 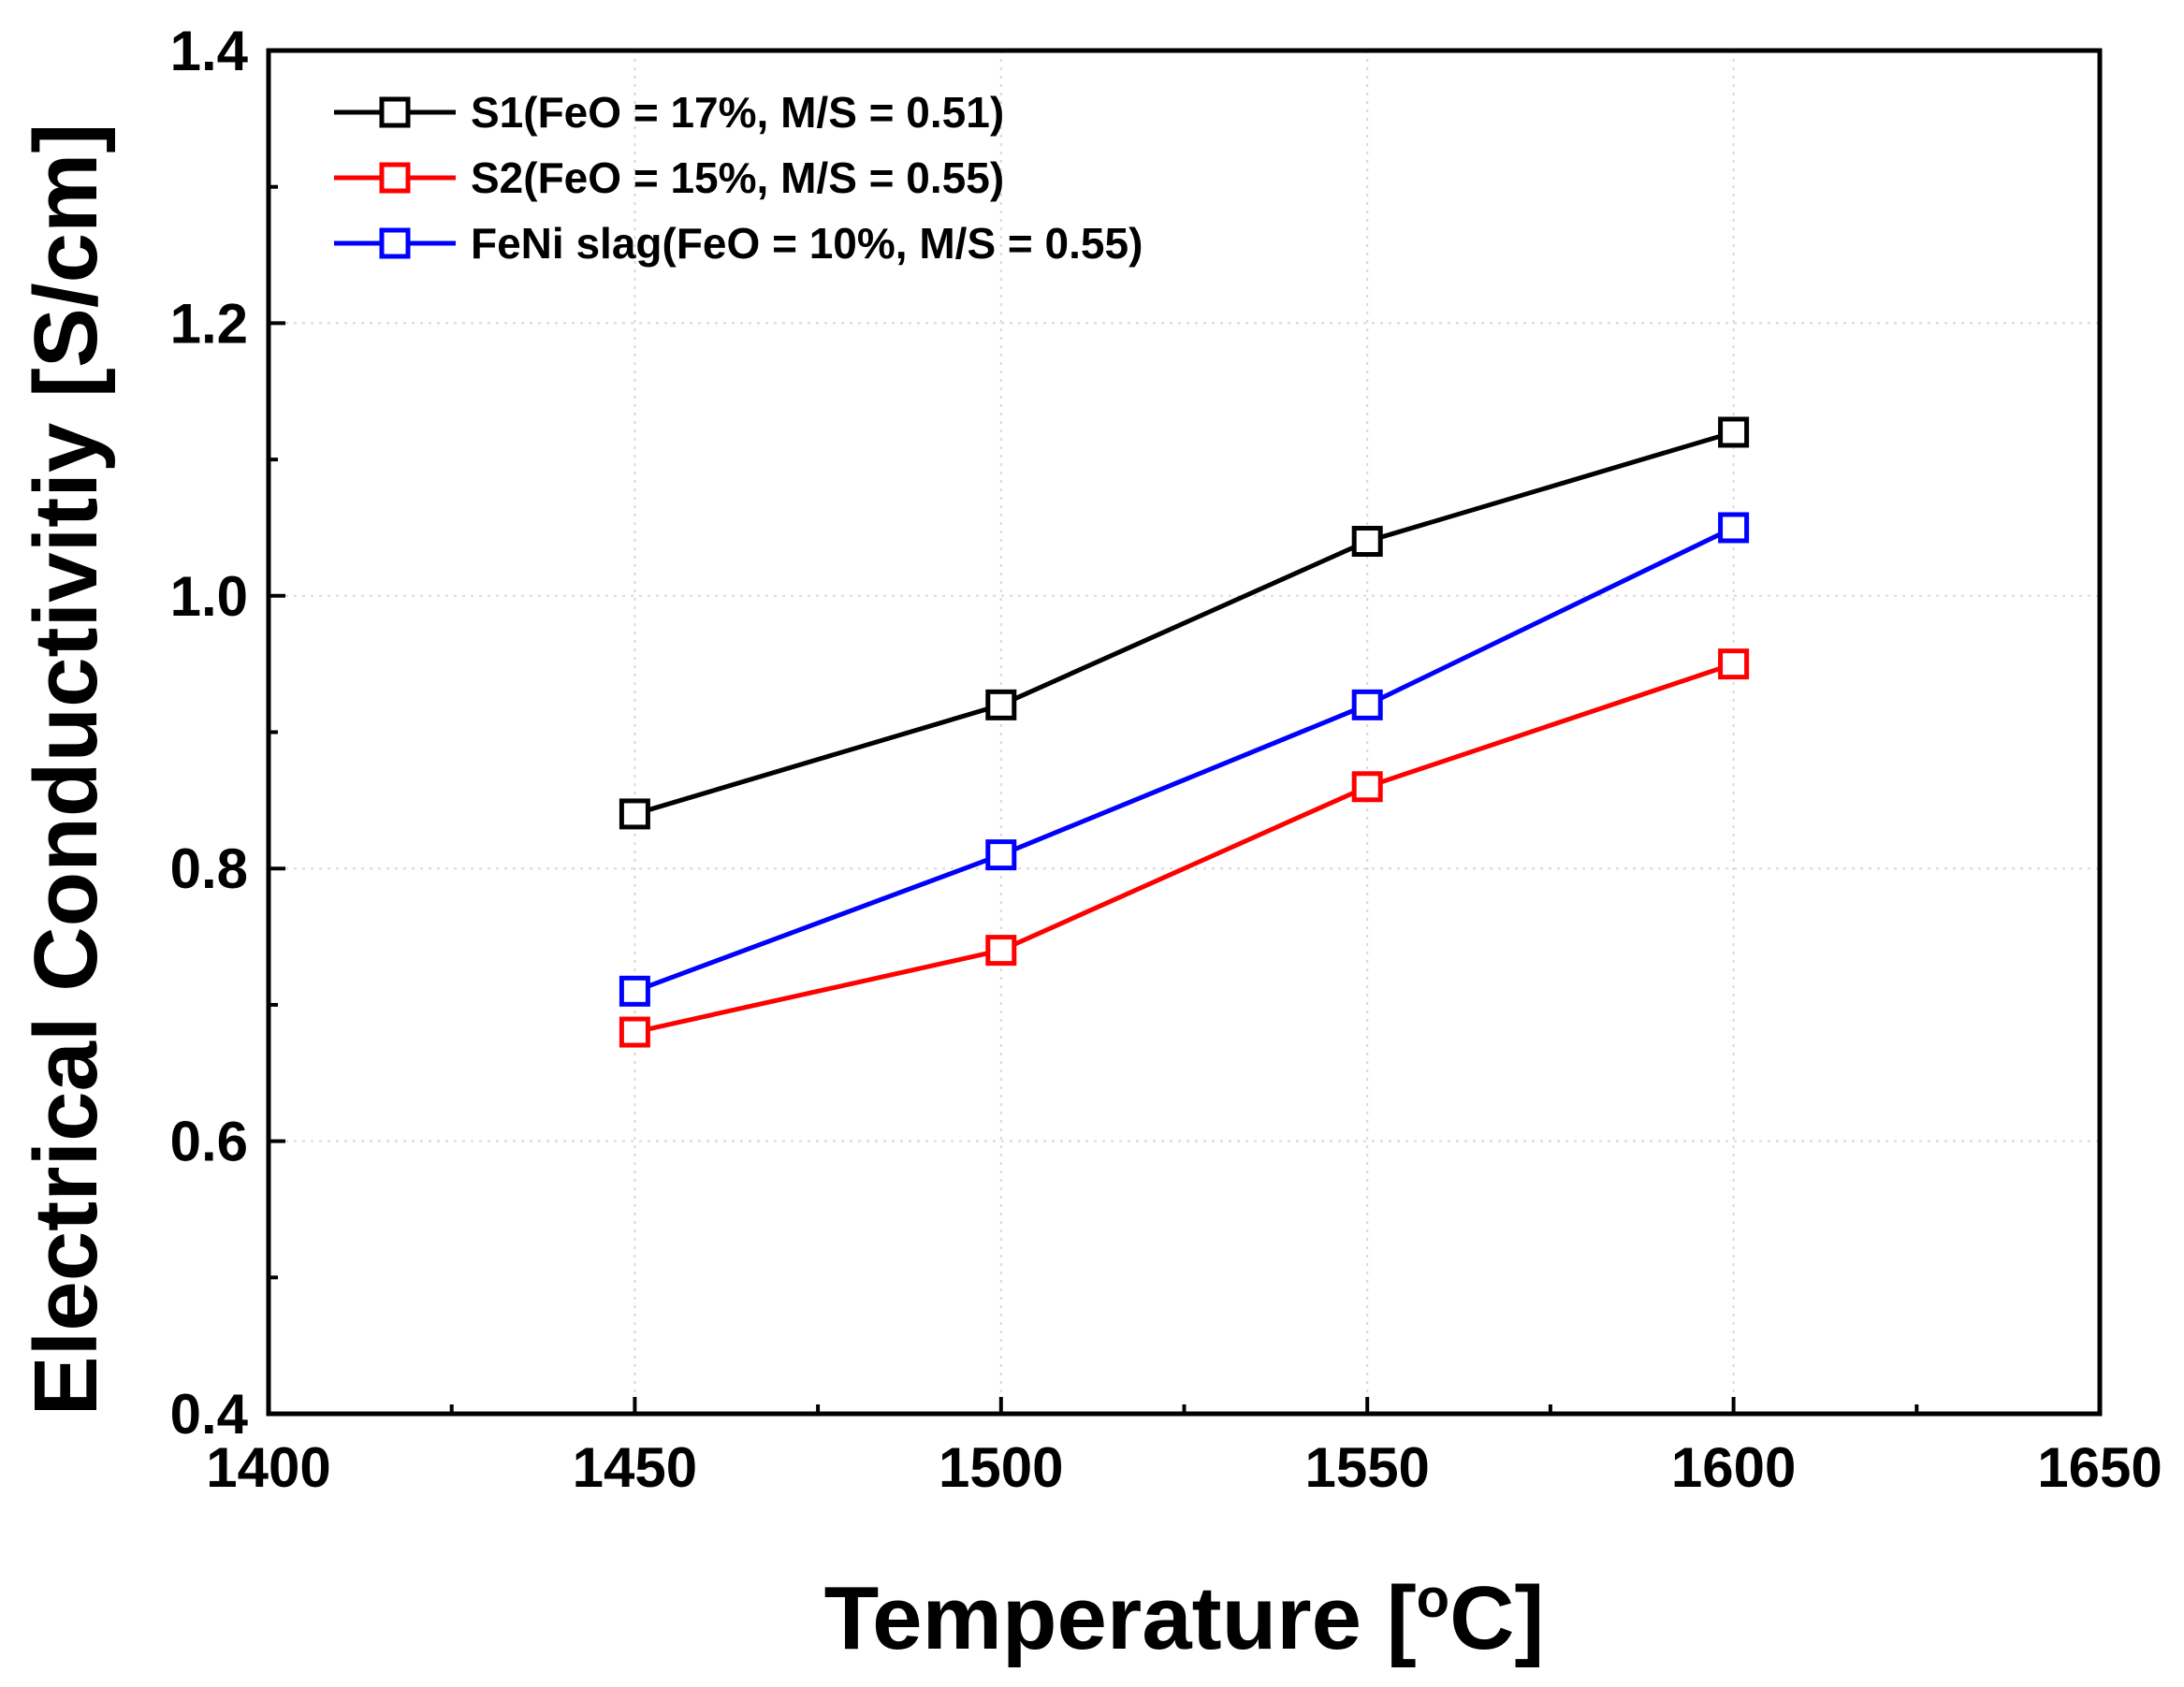 I want to click on legend-label: S1(FeO = 17%, M/S = 0.51), so click(x=737, y=112).